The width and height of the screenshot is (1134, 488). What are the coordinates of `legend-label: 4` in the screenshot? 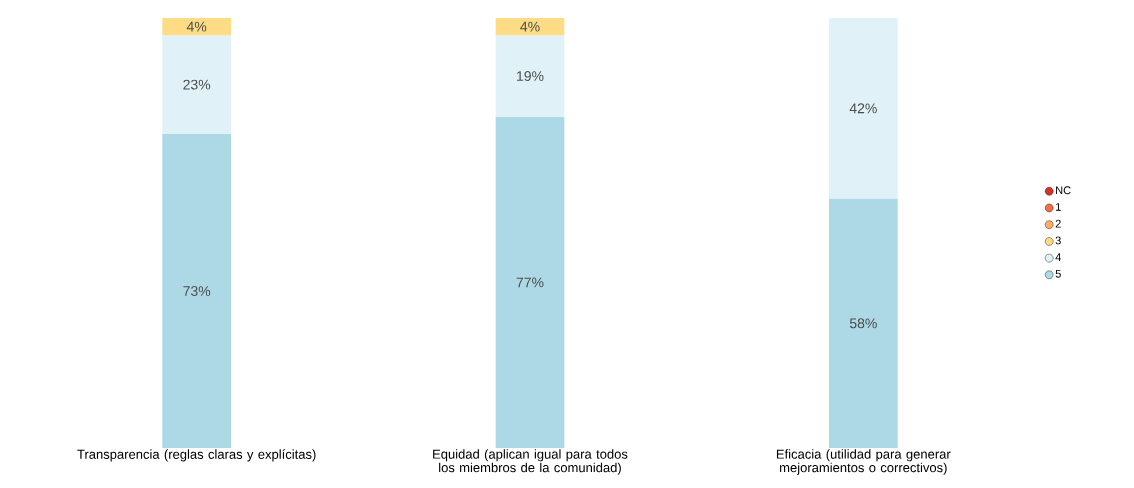 It's located at (1058, 257).